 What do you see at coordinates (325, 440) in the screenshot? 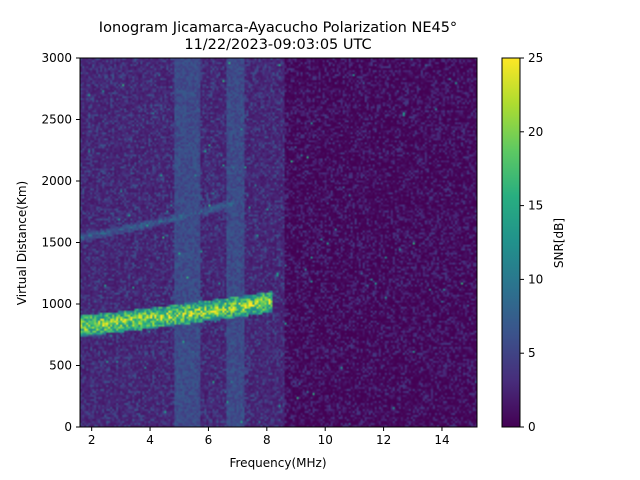
I see `x-tick-label: 10` at bounding box center [325, 440].